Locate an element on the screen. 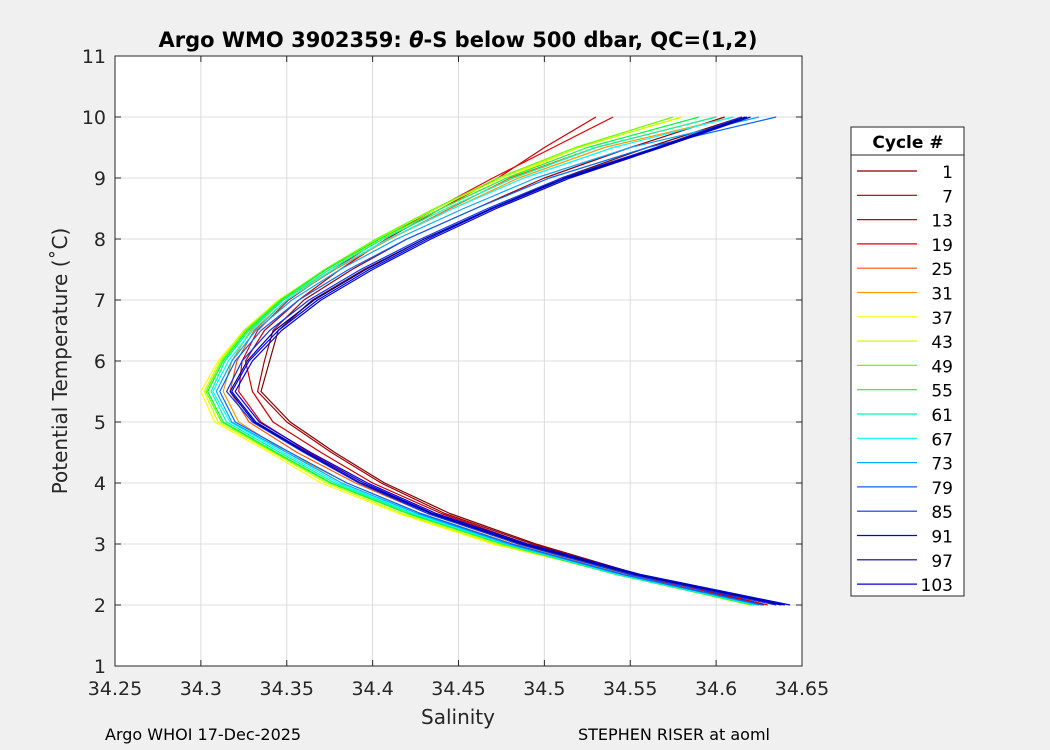  y-tick-label: 4 is located at coordinates (100, 484).